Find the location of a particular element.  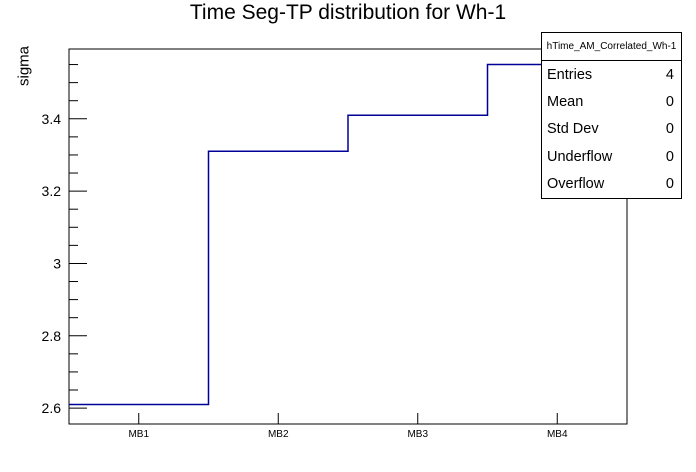

stats-label: Overflow is located at coordinates (576, 184).